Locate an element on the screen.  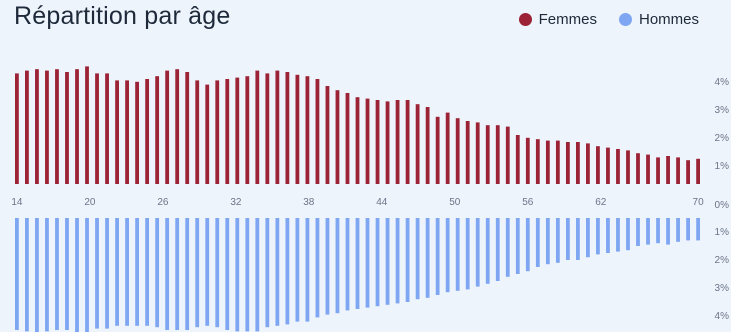
y-tick-label: 0% is located at coordinates (722, 205).